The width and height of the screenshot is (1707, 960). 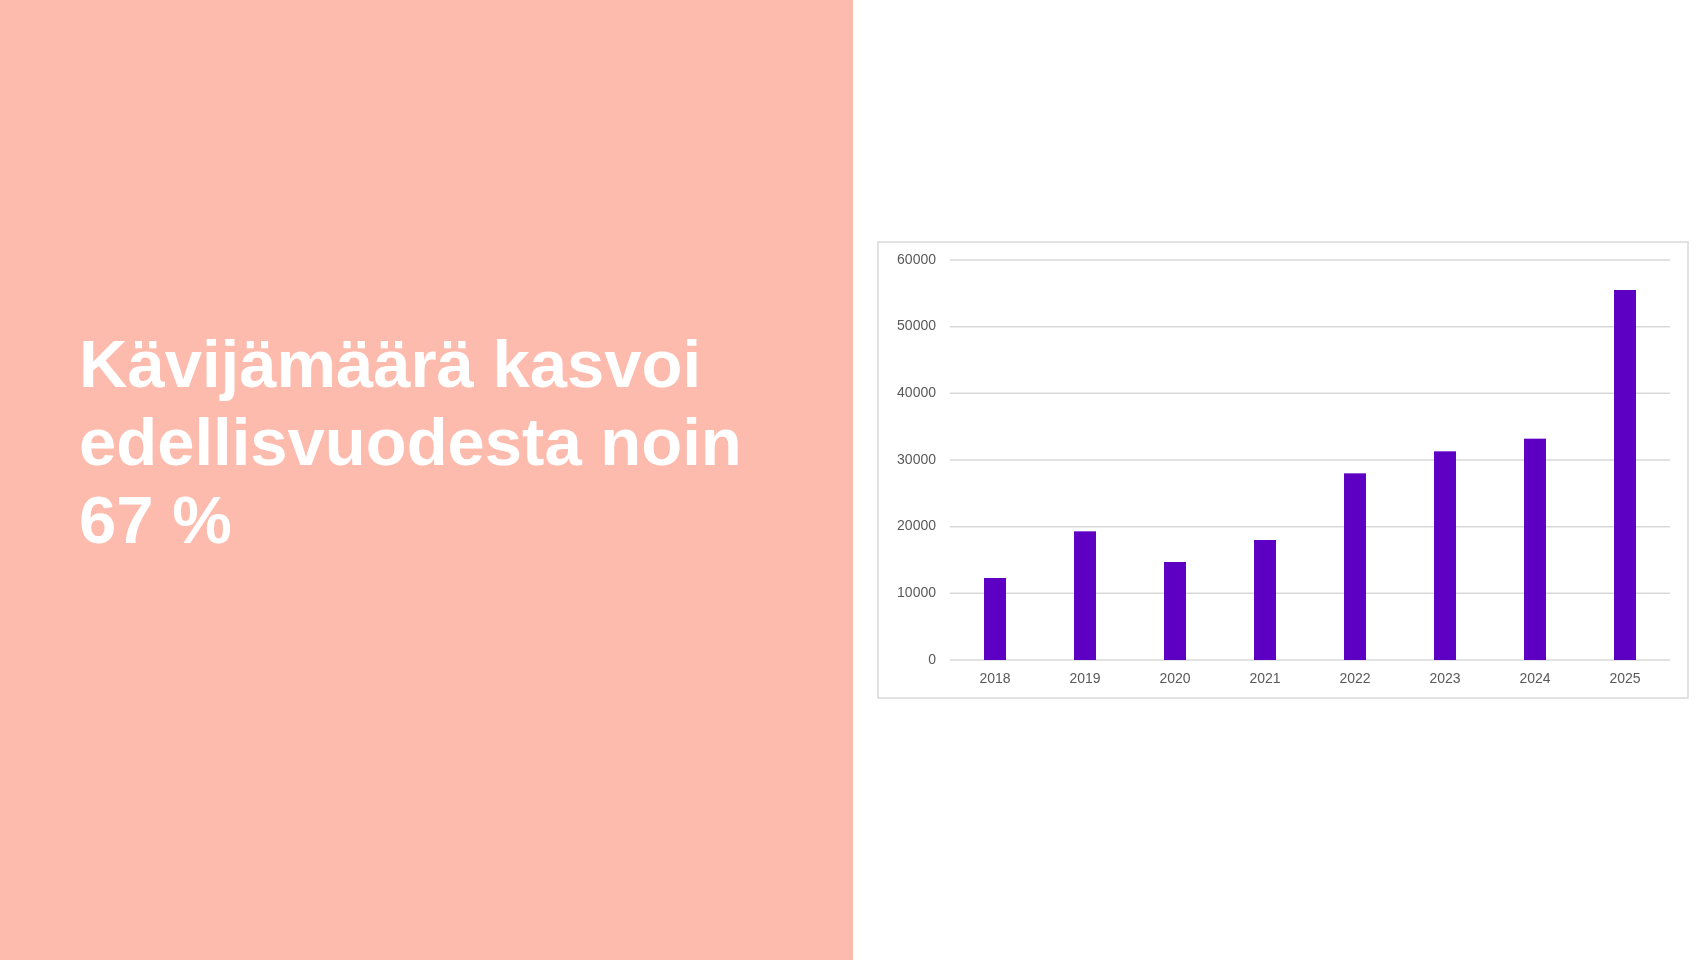 What do you see at coordinates (917, 258) in the screenshot?
I see `y-tick-label: 60000` at bounding box center [917, 258].